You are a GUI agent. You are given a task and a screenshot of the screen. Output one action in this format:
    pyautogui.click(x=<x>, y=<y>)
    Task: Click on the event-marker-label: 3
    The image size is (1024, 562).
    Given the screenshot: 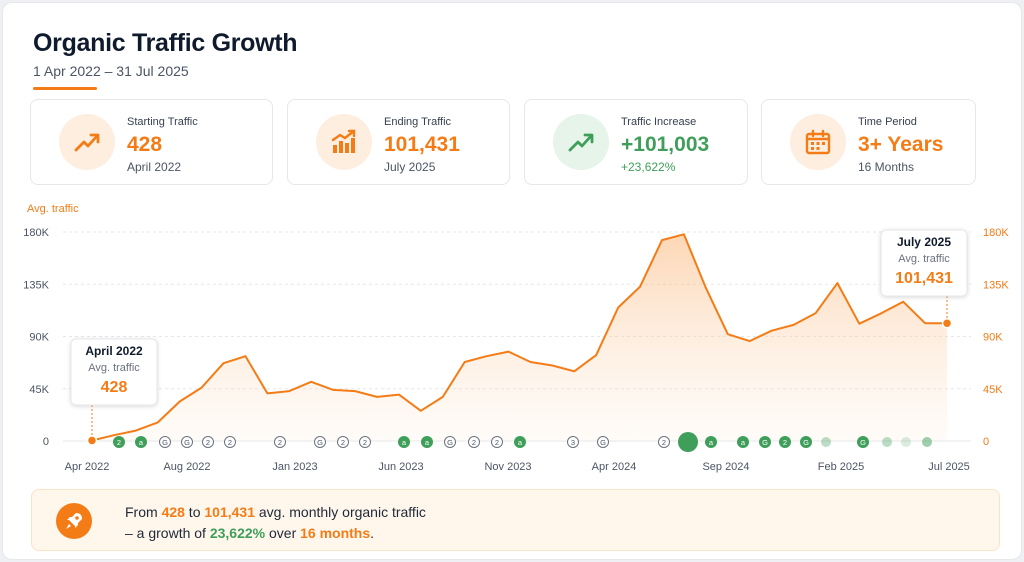 What is the action you would take?
    pyautogui.click(x=573, y=442)
    